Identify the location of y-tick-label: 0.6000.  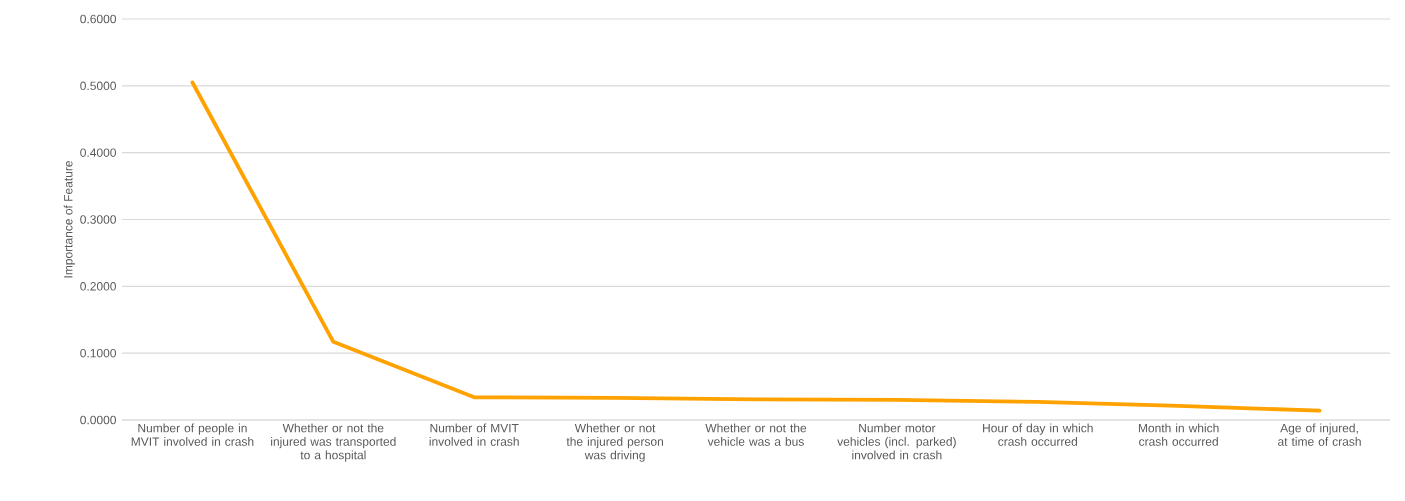
(98, 19).